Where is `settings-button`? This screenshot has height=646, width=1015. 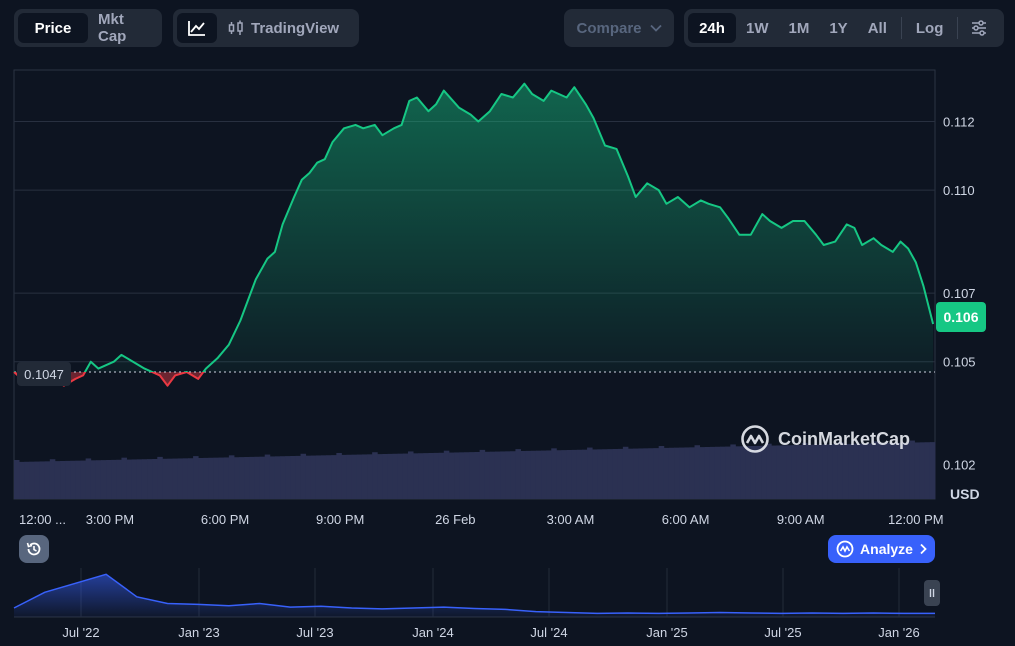 settings-button is located at coordinates (979, 28).